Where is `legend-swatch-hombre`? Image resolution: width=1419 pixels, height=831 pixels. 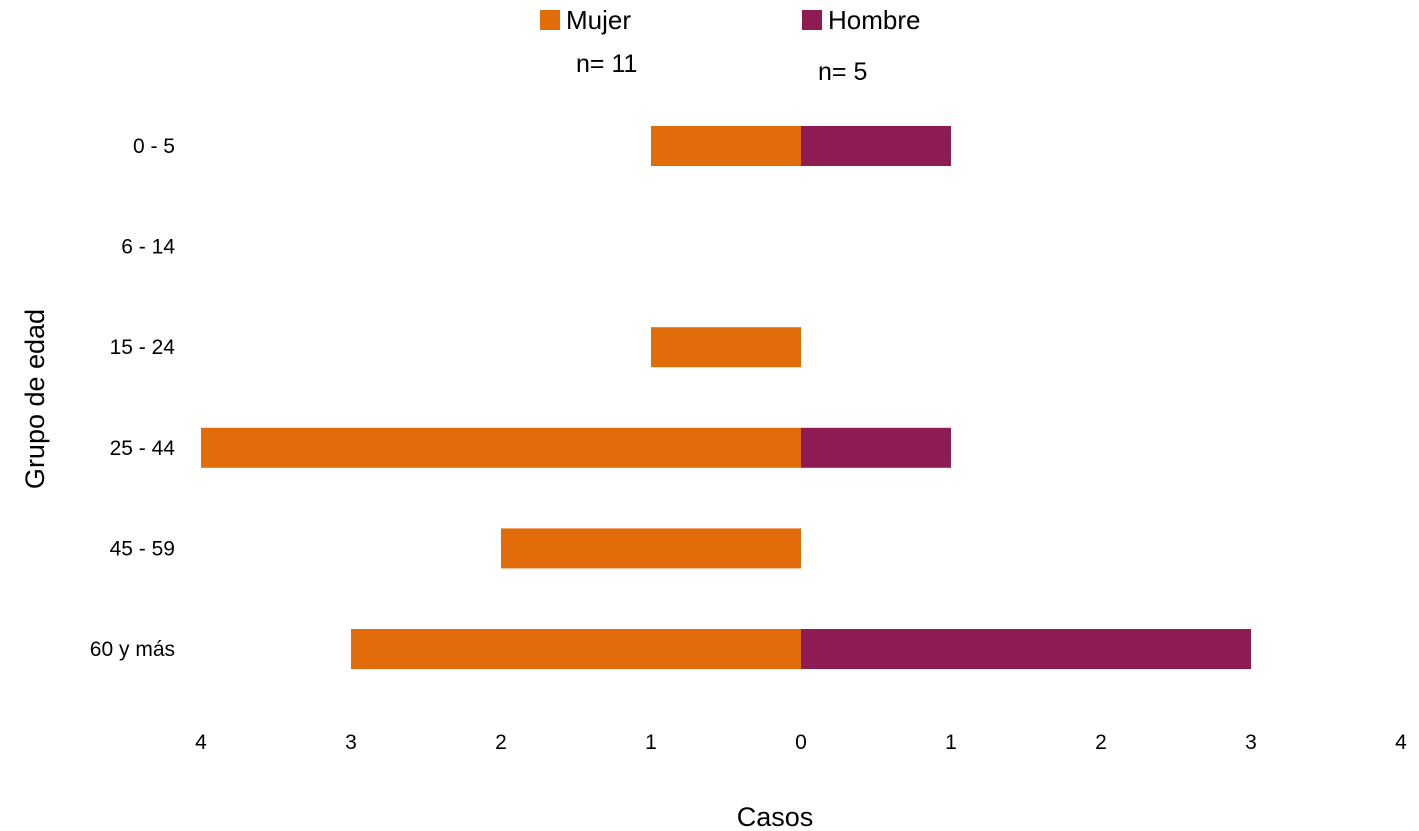
legend-swatch-hombre is located at coordinates (812, 20).